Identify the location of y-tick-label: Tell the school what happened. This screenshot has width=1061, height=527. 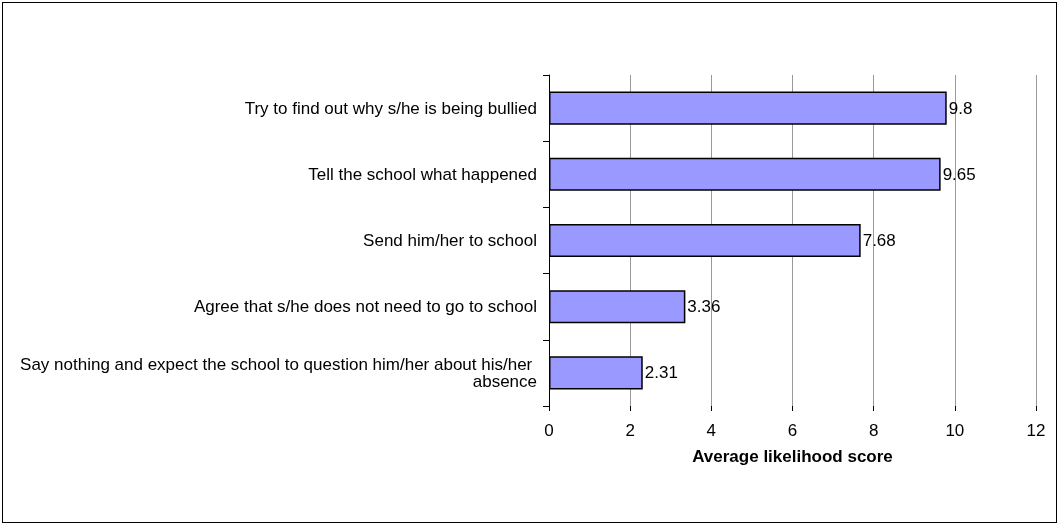
(422, 174).